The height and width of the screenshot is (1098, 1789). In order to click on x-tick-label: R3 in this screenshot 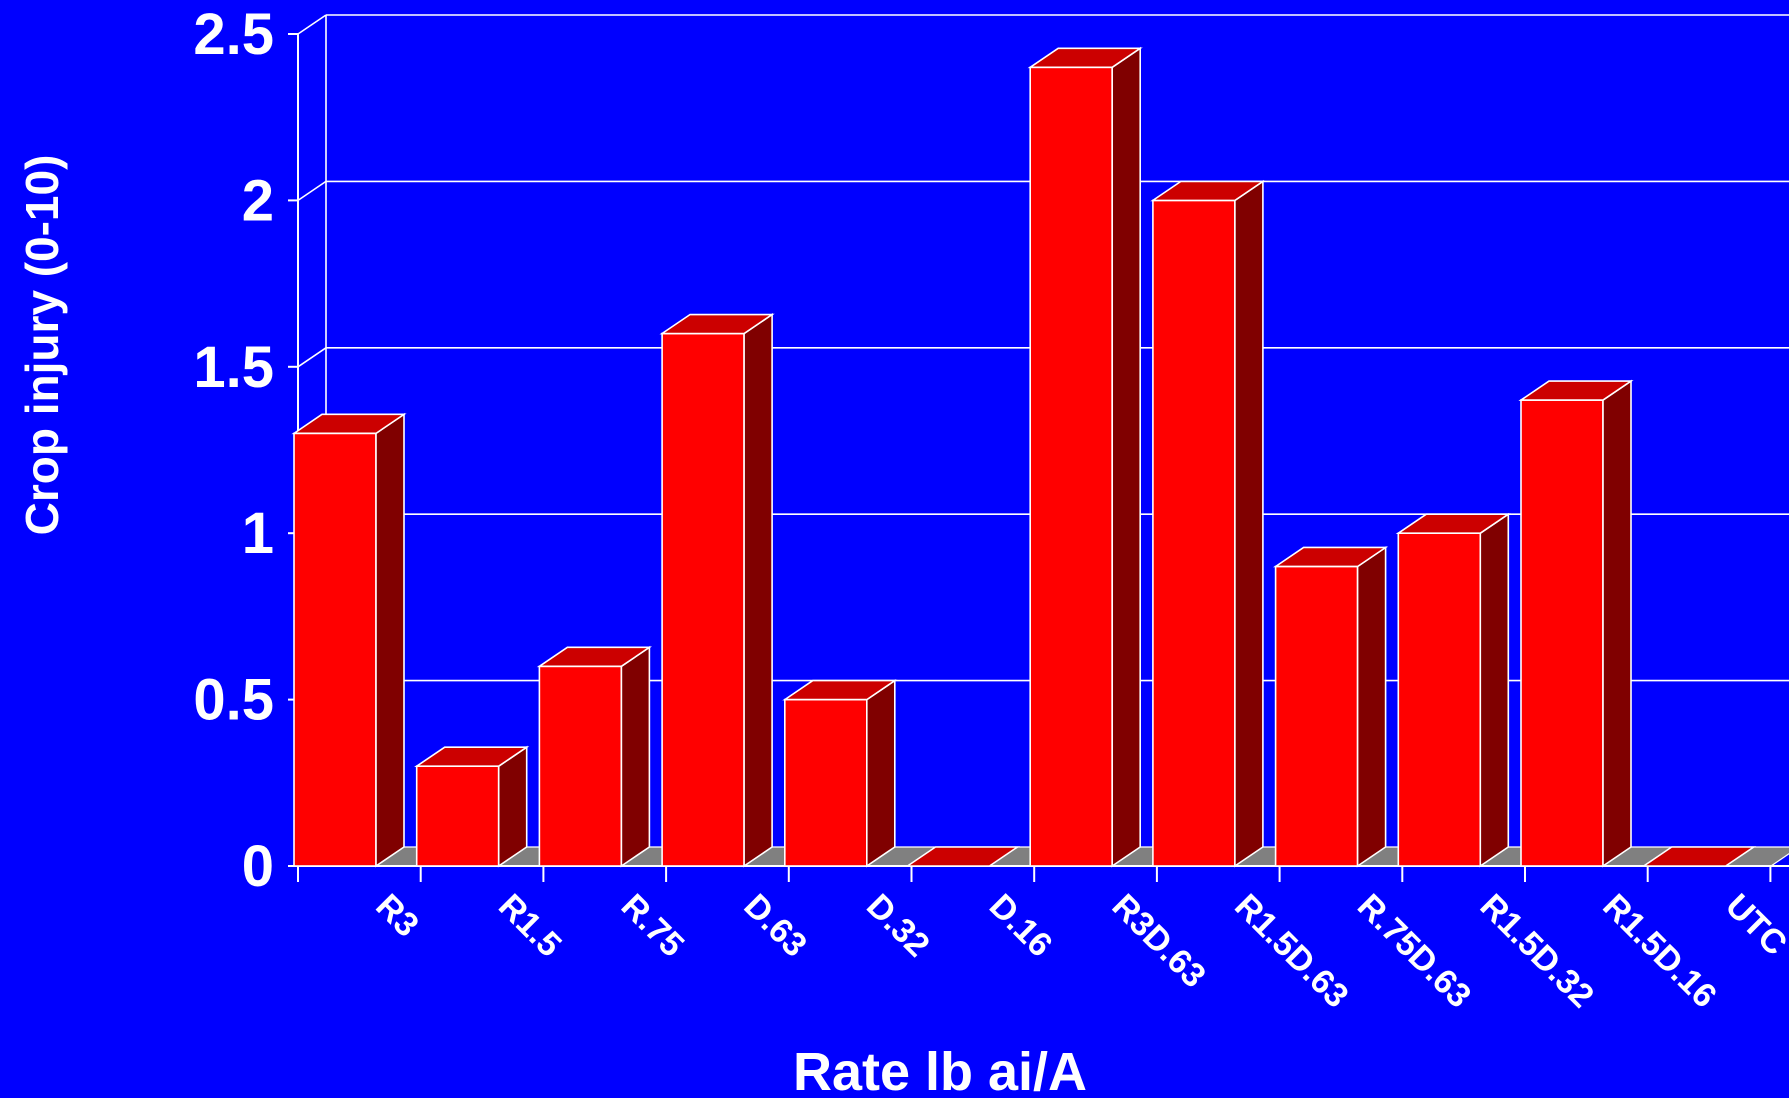, I will do `click(397, 916)`.